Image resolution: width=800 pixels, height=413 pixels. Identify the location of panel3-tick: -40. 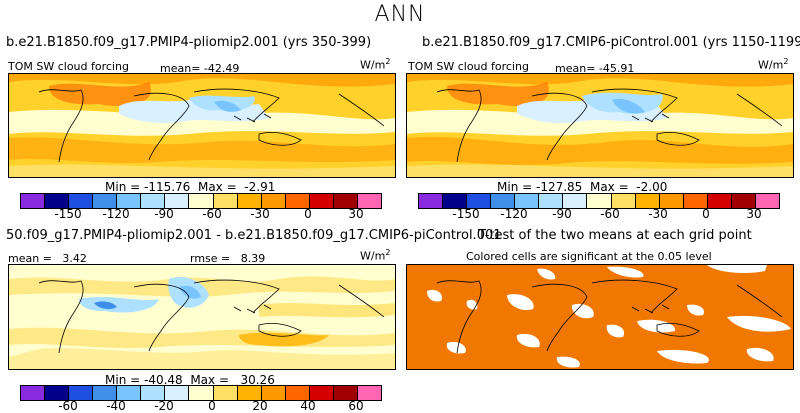
(116, 406).